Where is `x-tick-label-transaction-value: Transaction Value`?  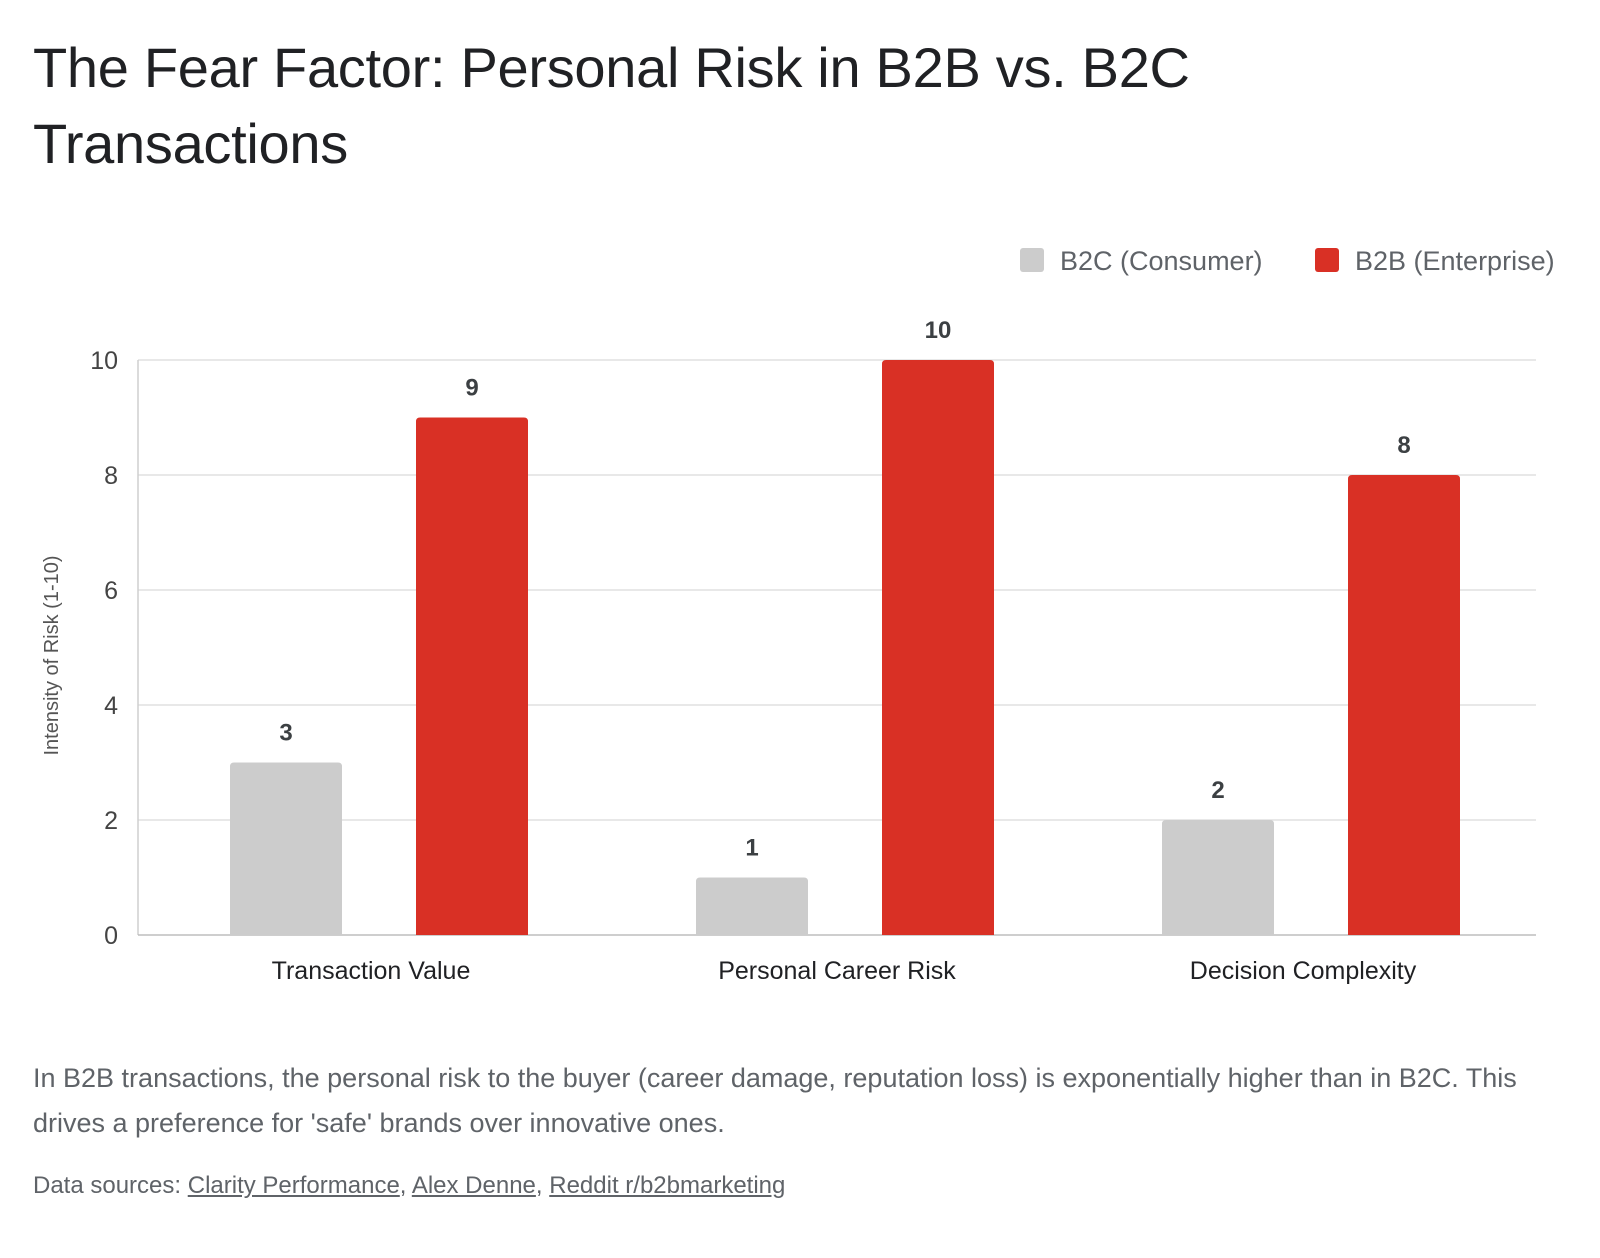 x-tick-label-transaction-value: Transaction Value is located at coordinates (371, 971).